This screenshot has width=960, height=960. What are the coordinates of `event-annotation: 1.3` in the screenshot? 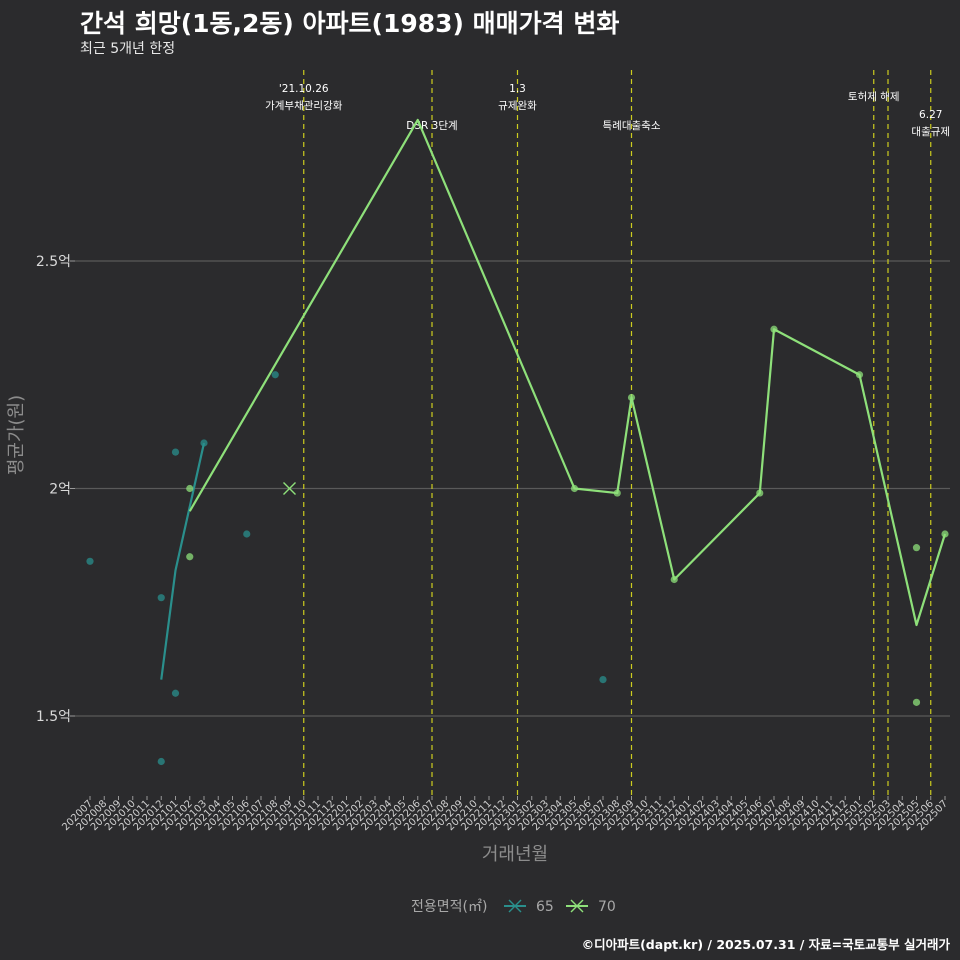 It's located at (517, 89).